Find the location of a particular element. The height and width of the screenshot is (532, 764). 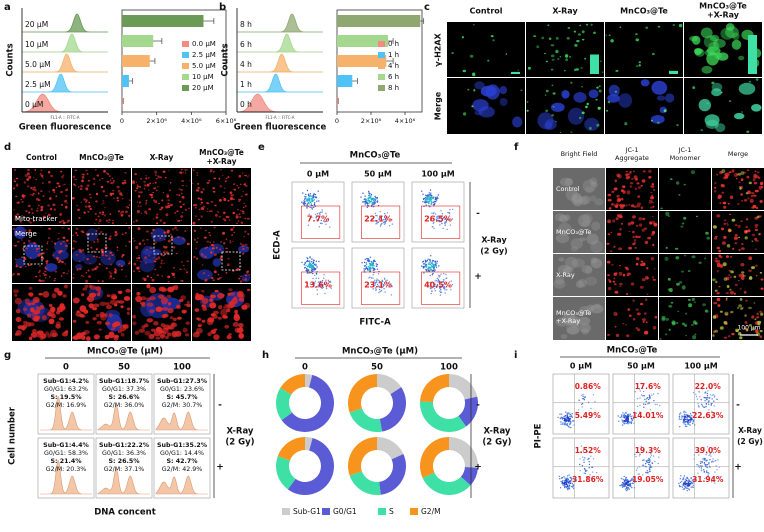

flow-plot is located at coordinates (378, 278).